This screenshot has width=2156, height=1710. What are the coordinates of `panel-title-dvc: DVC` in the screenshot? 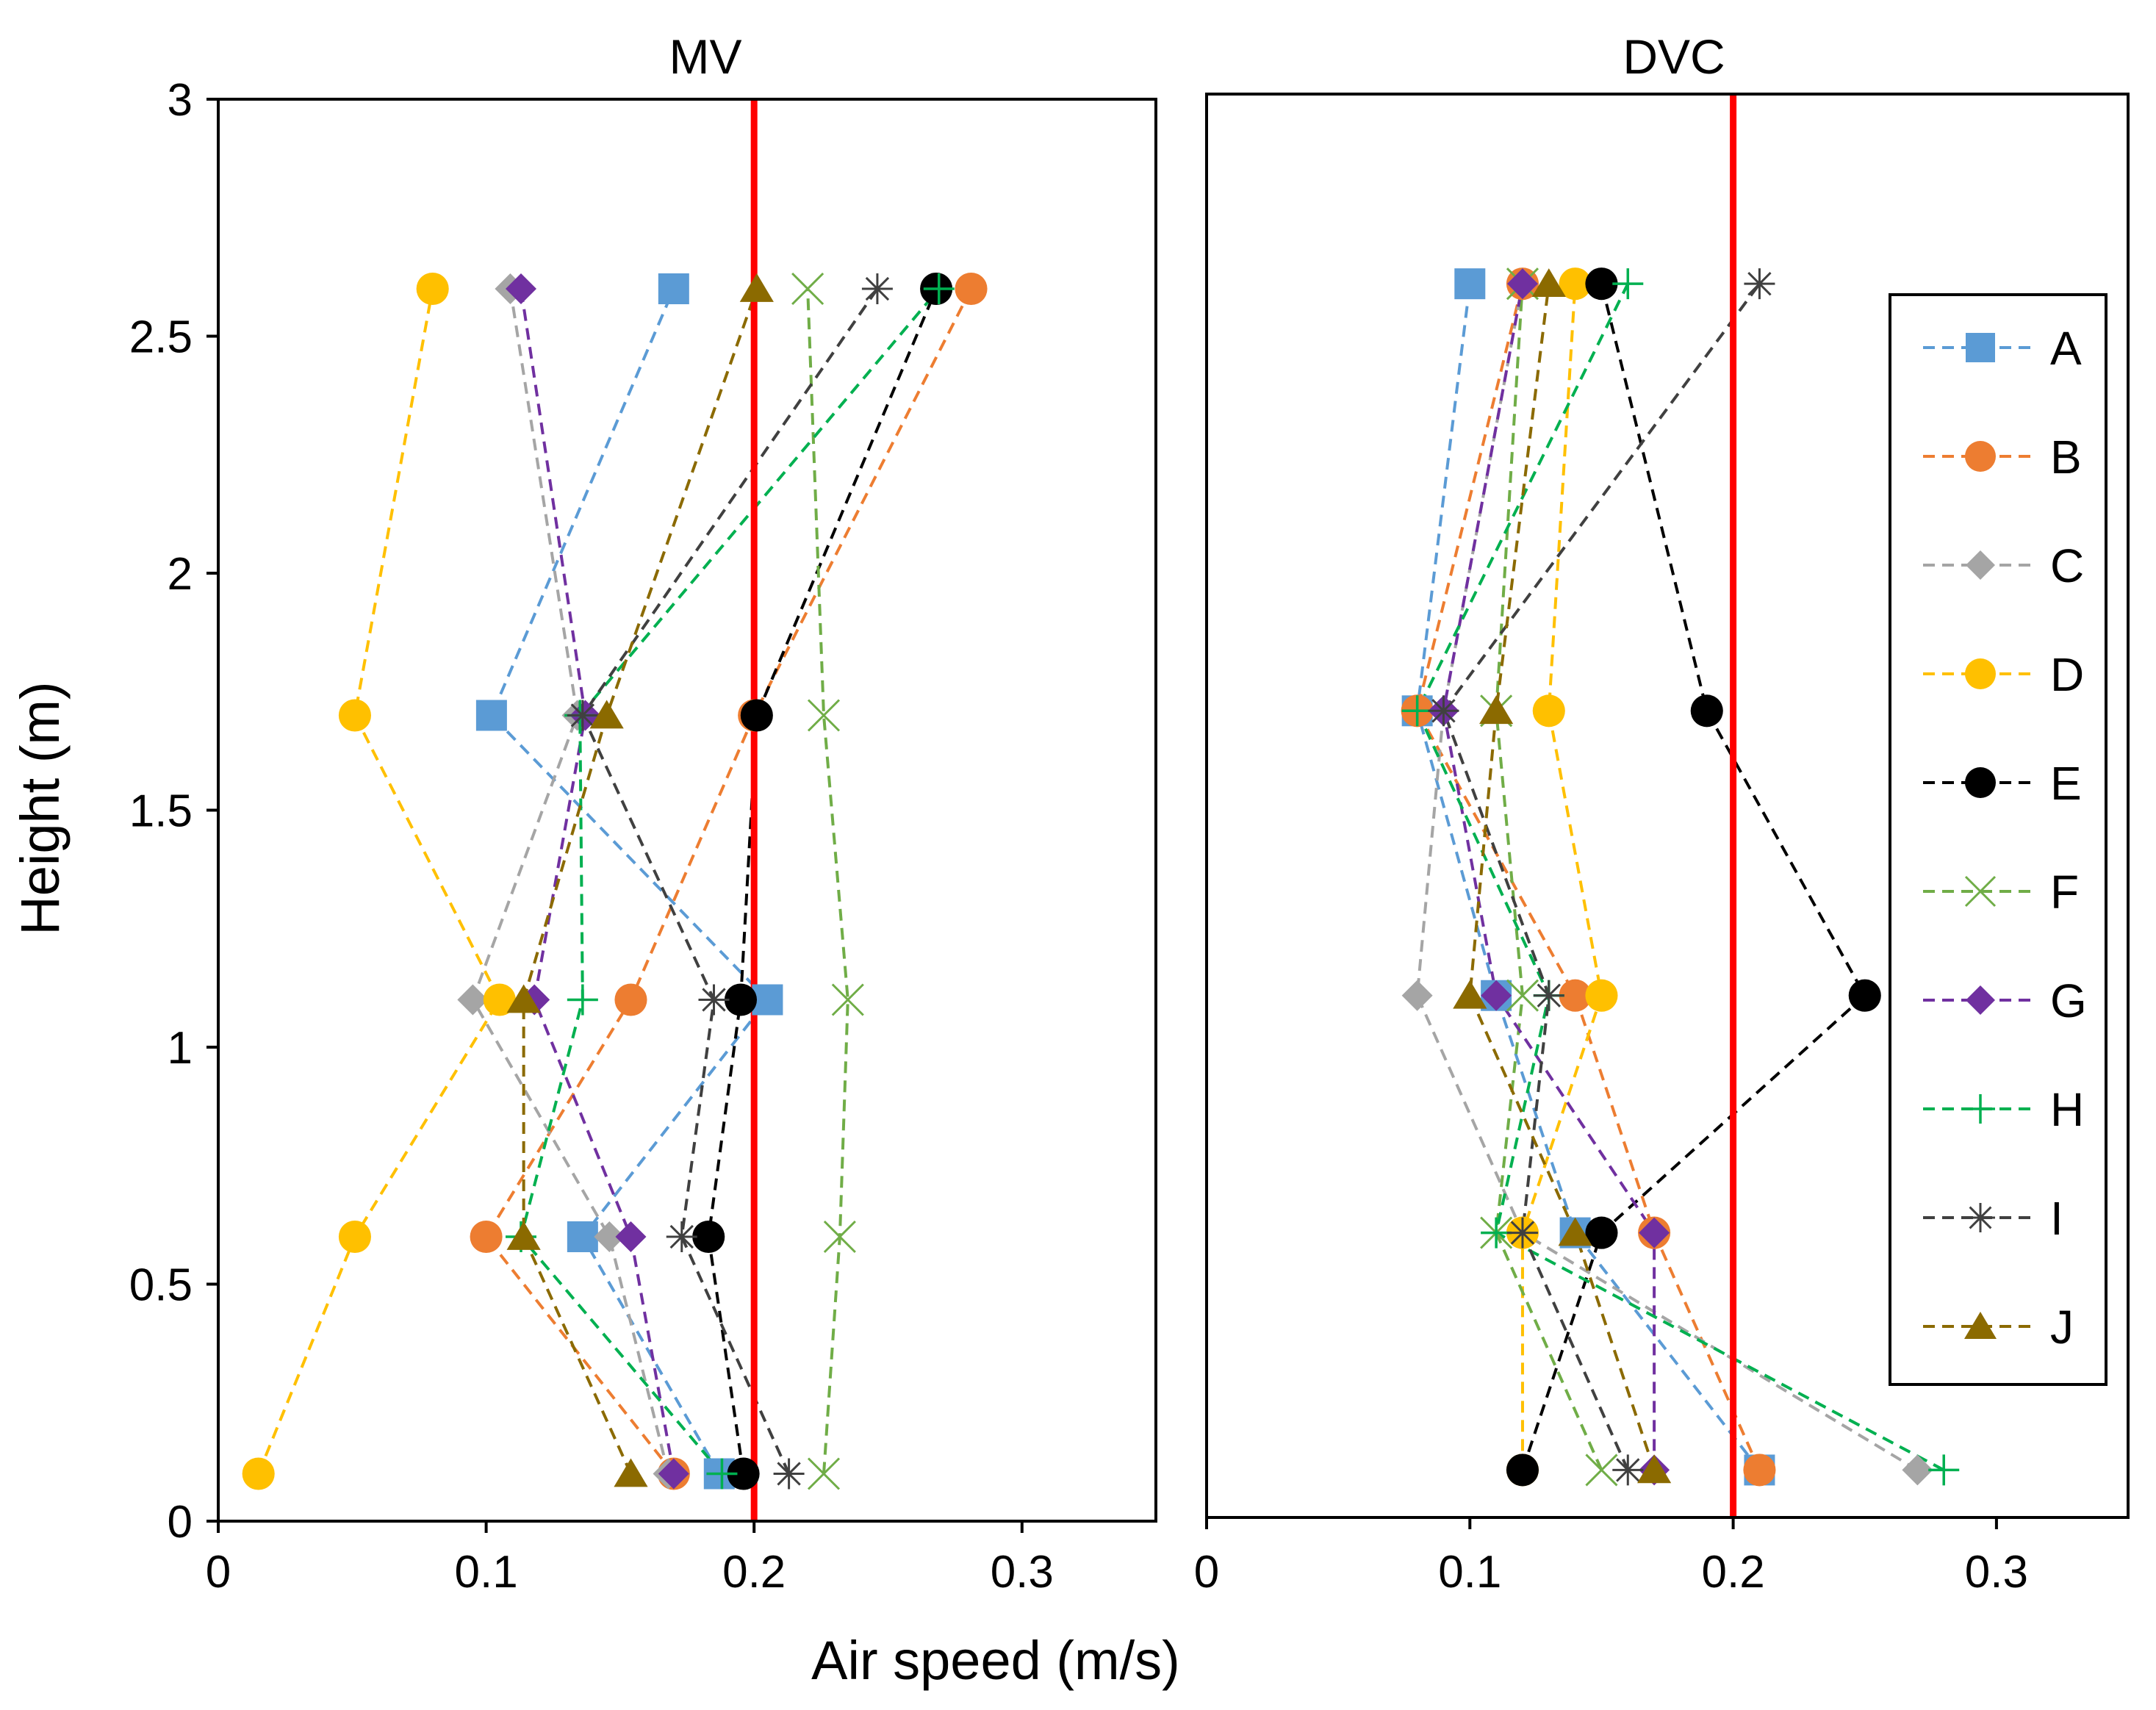 It's located at (1674, 56).